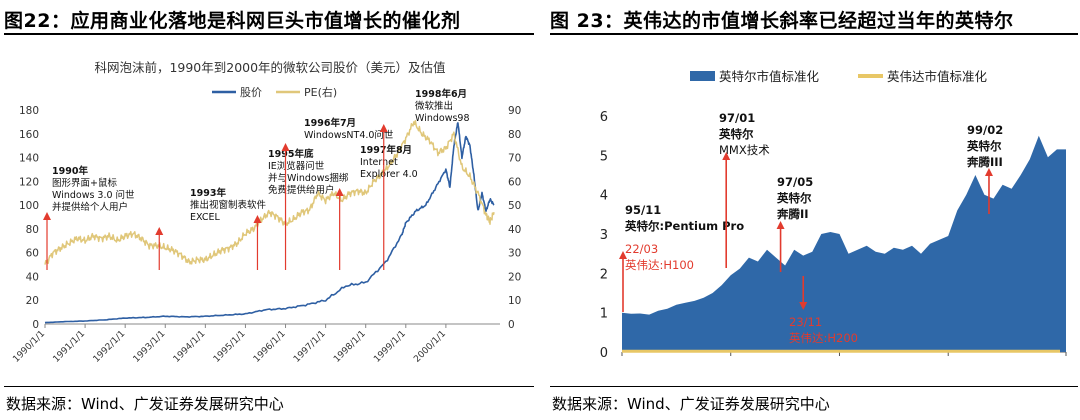  I want to click on chart1-annotation-text: 1993年, so click(208, 193).